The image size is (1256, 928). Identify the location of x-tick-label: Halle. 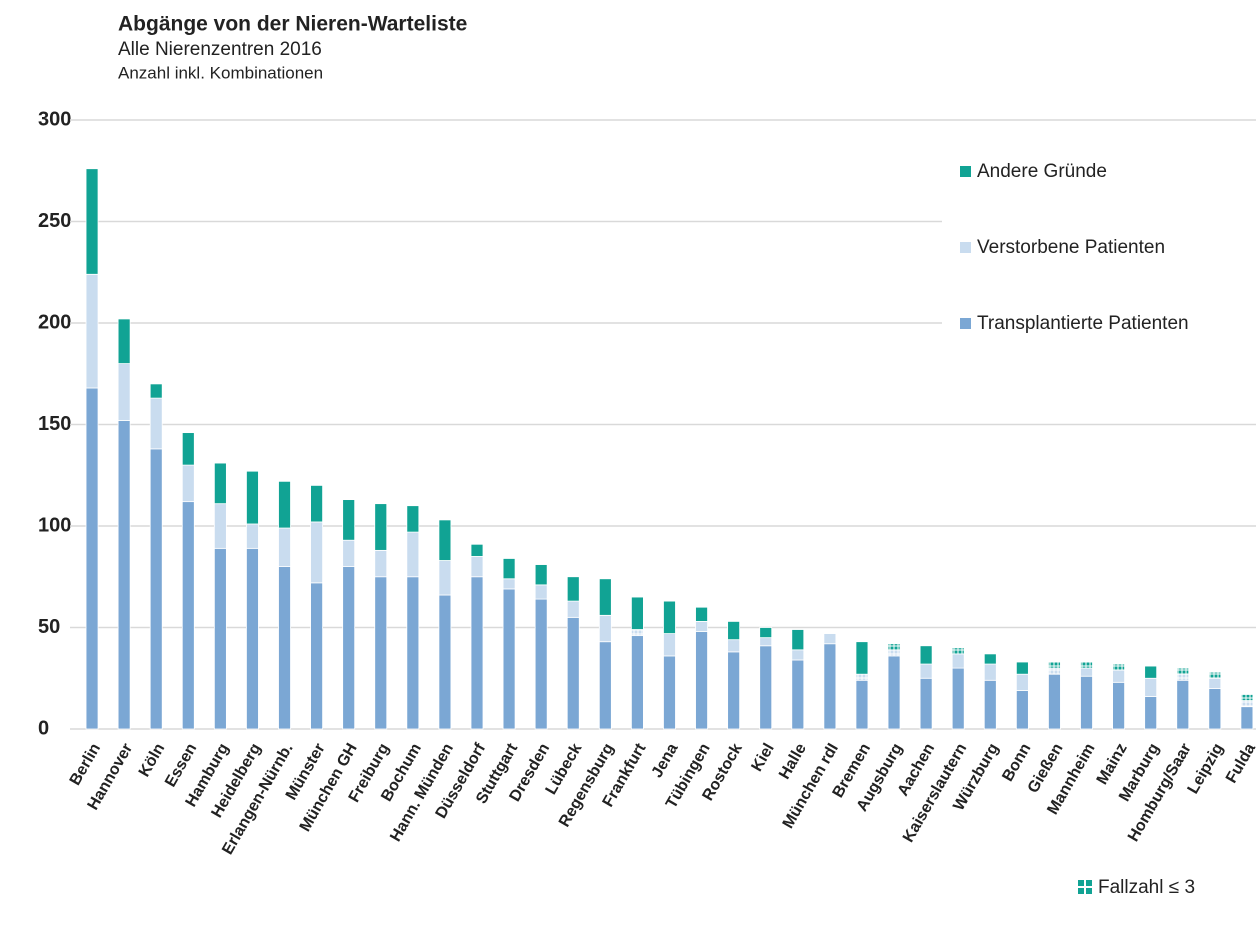
(793, 762).